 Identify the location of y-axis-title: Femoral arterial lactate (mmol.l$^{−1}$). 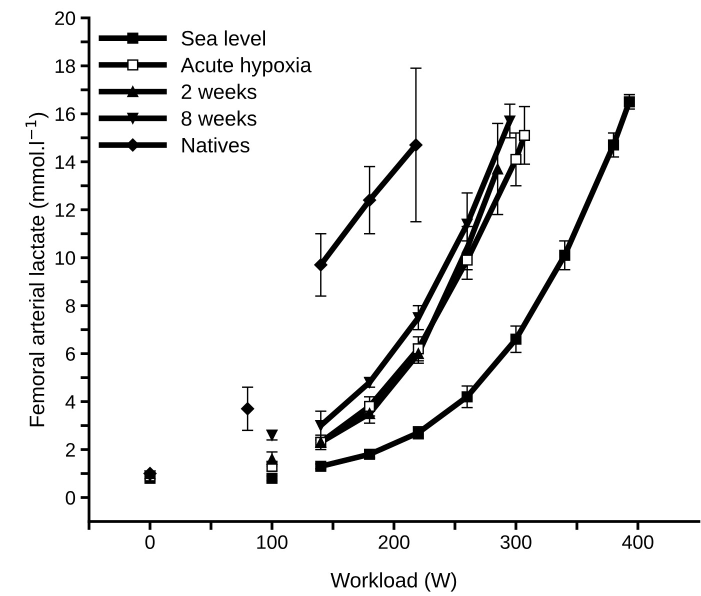
(37, 269).